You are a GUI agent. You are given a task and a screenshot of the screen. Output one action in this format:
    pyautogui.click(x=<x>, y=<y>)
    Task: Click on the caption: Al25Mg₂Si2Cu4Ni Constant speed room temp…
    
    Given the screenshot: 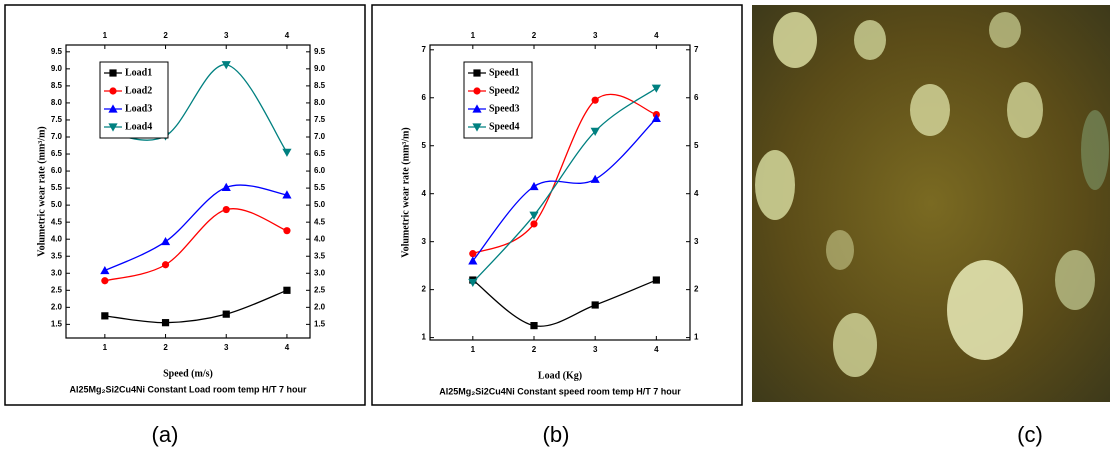 What is the action you would take?
    pyautogui.click(x=560, y=391)
    